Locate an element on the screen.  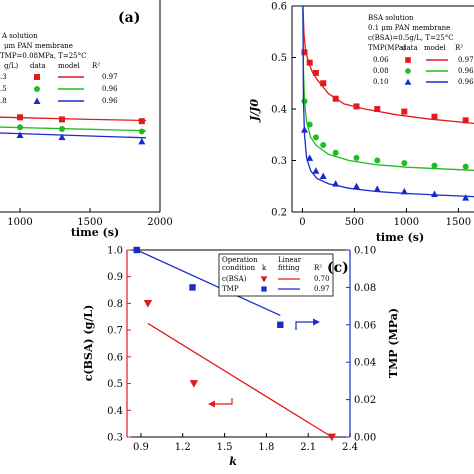
x-tick-label-b: 1500 is located at coordinates (458, 222).